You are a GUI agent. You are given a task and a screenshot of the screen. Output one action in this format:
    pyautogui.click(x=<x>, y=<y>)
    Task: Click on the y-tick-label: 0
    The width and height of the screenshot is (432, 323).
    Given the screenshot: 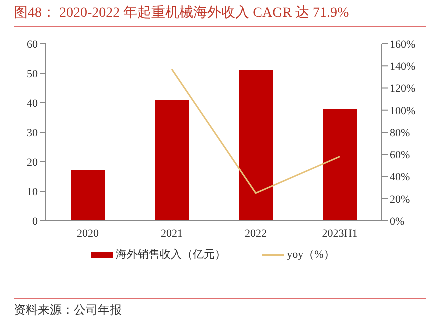 What is the action you would take?
    pyautogui.click(x=35, y=222)
    